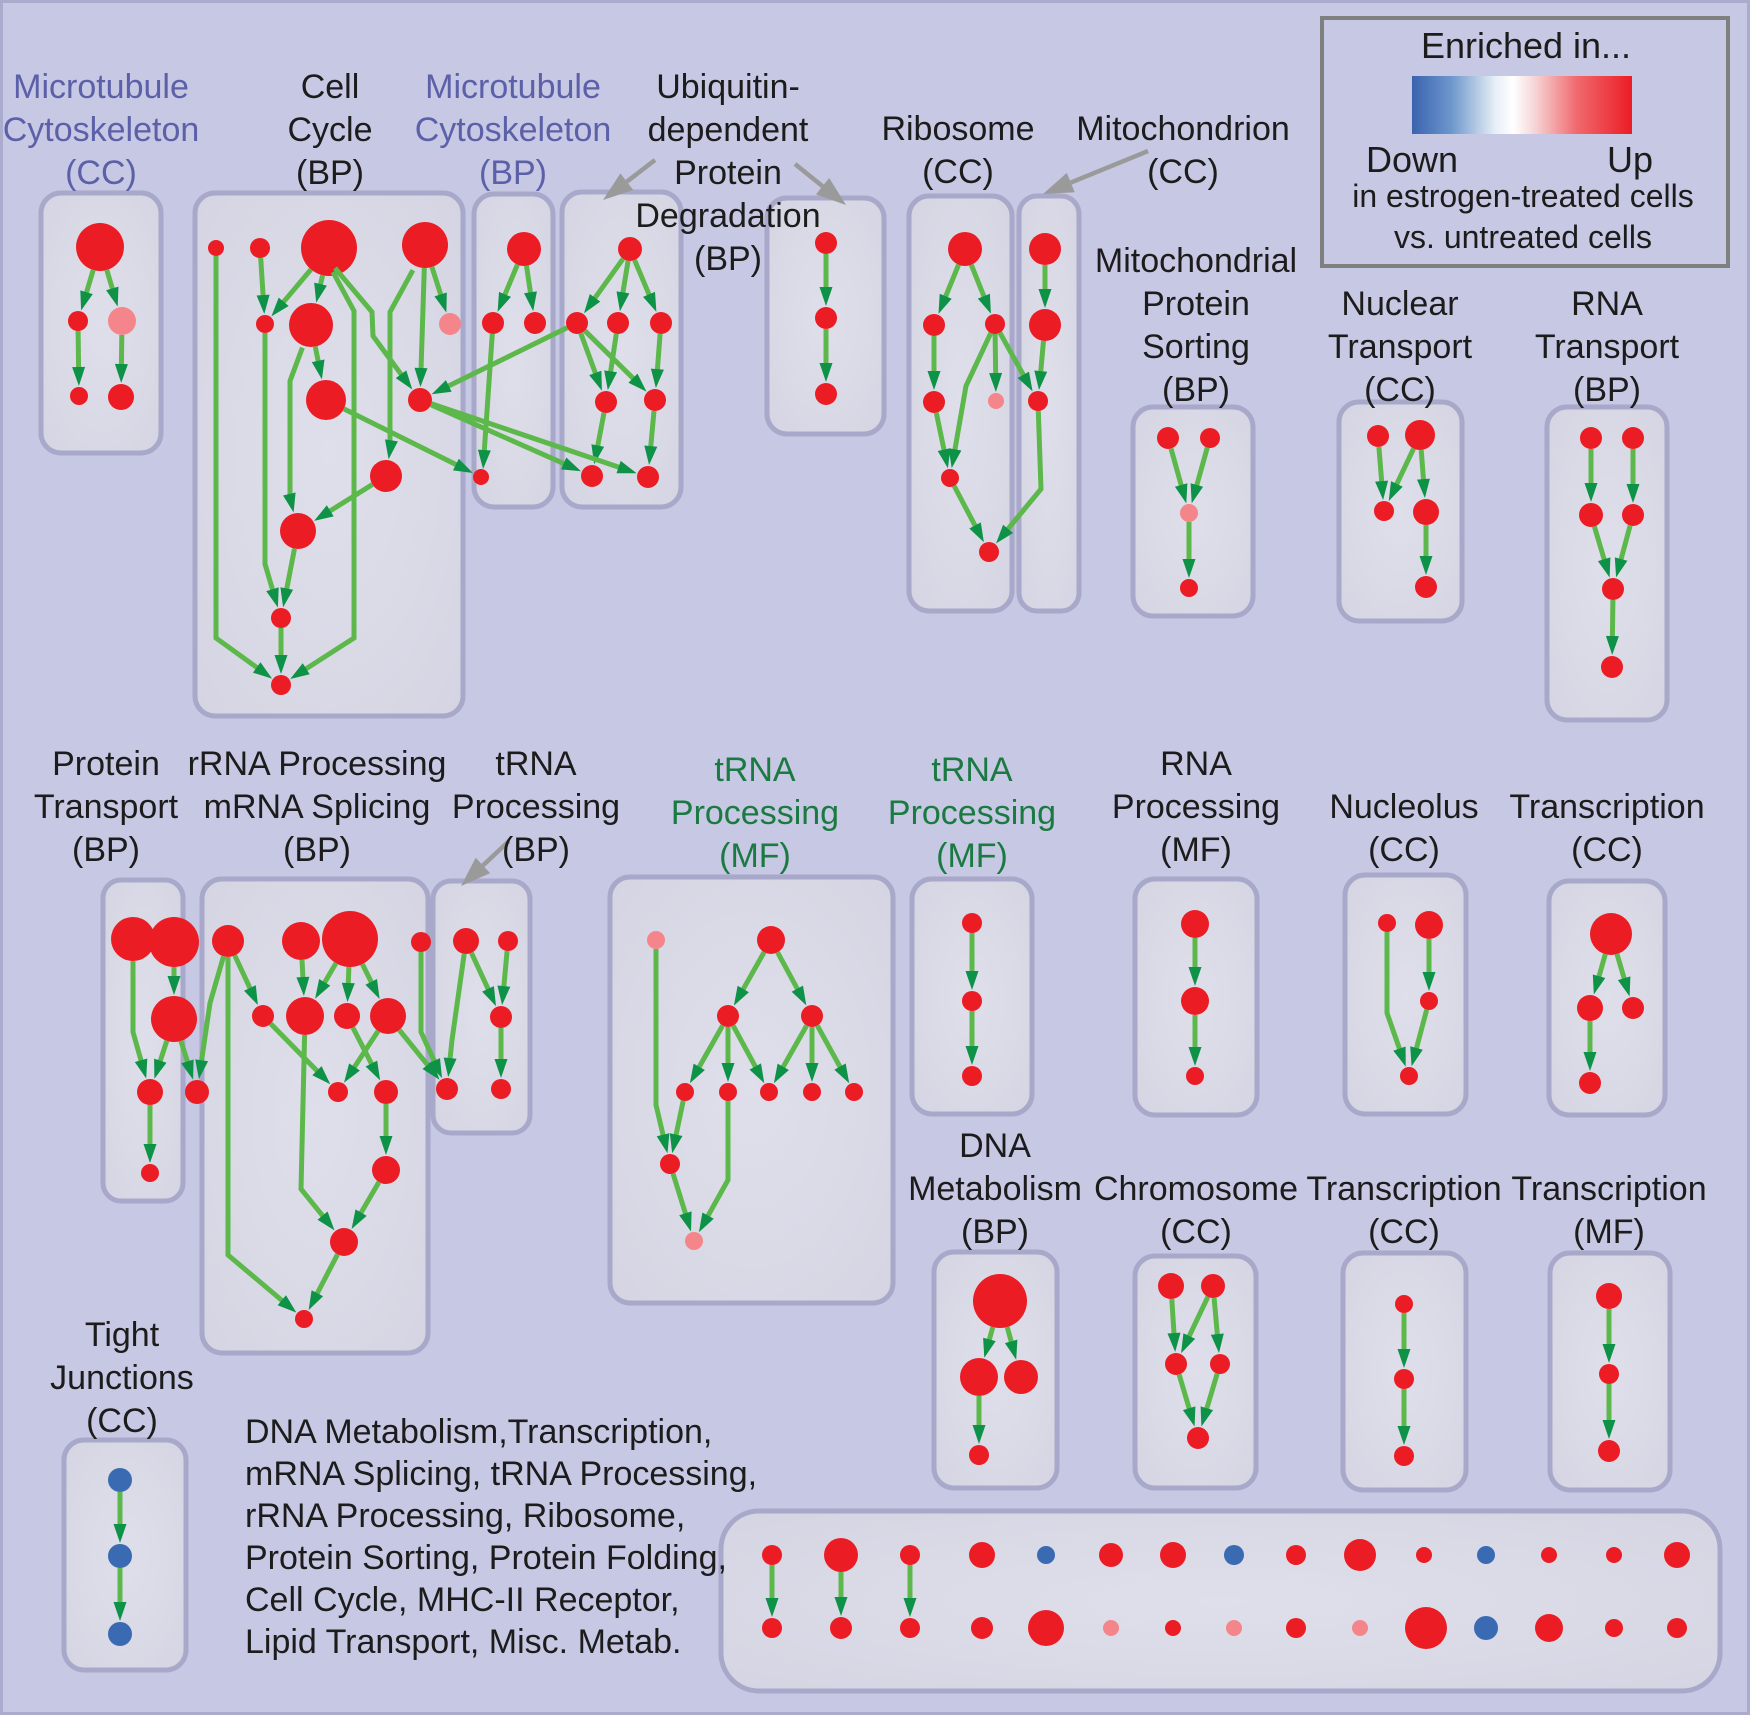 The height and width of the screenshot is (1715, 1750). Describe the element at coordinates (462, 1600) in the screenshot. I see `svg-text: Cell Cycle, MHC-II Receptor,` at that location.